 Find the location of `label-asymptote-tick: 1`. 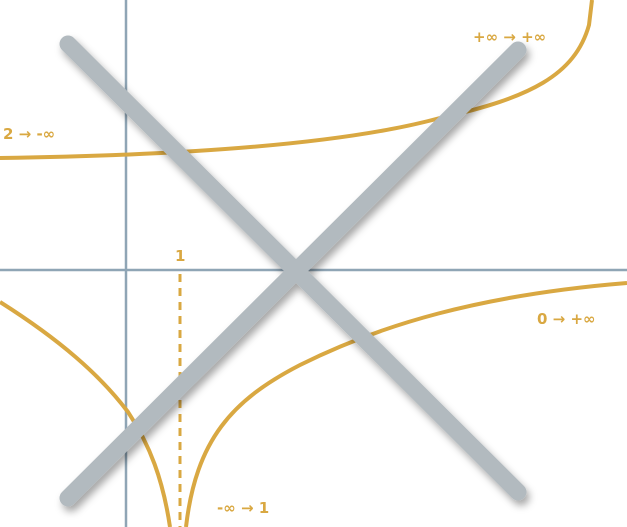

label-asymptote-tick: 1 is located at coordinates (180, 256).